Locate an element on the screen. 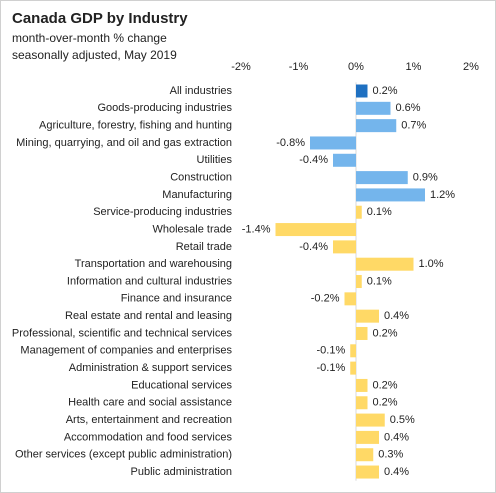 The width and height of the screenshot is (496, 493). category-label: Real estate and rental and leasing is located at coordinates (148, 316).